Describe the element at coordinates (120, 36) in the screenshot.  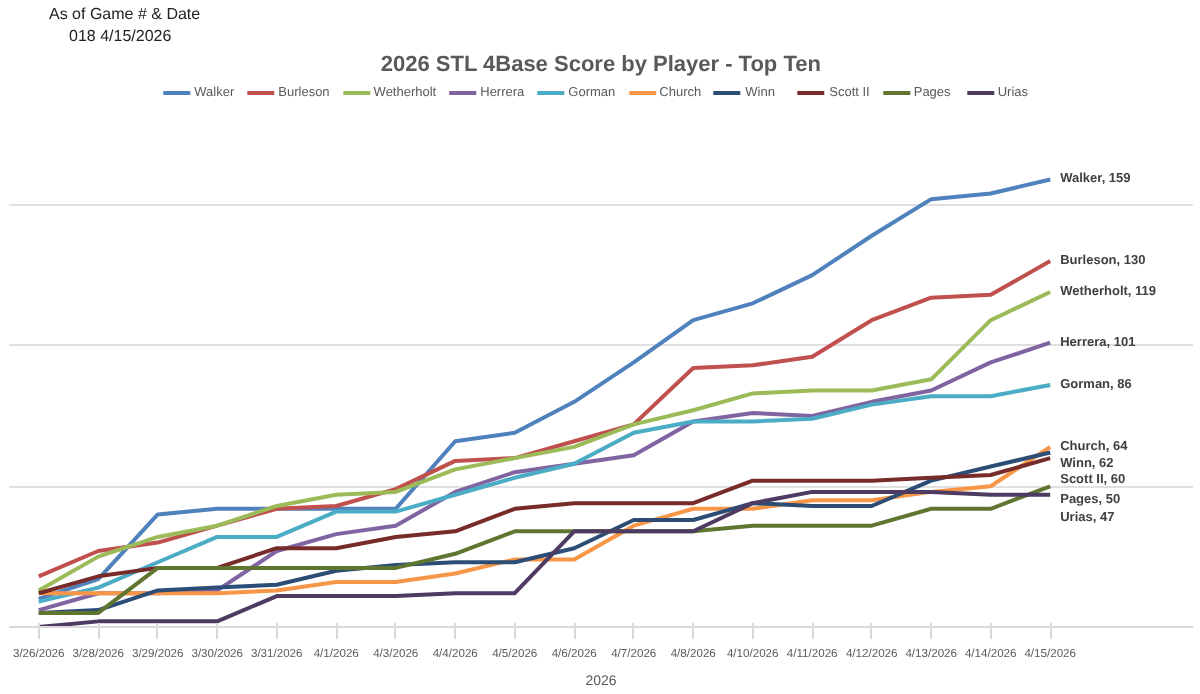
I see `text: 018 4/15/2026` at that location.